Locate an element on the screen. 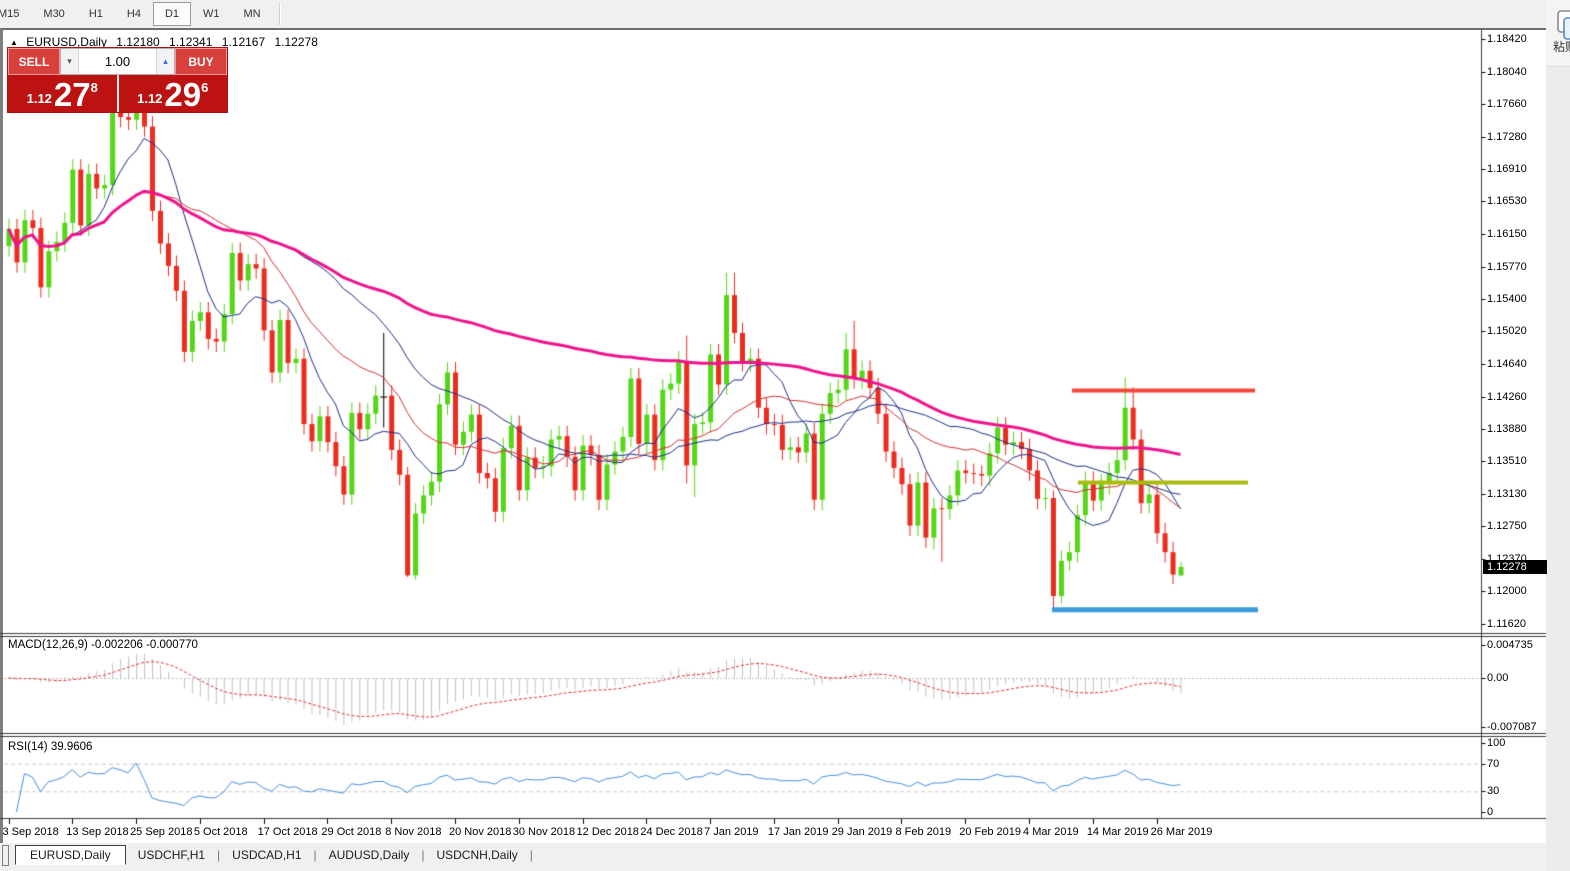 This screenshot has height=871, width=1570. volume-stepper: ▾ 1.00 ▴ is located at coordinates (117, 61).